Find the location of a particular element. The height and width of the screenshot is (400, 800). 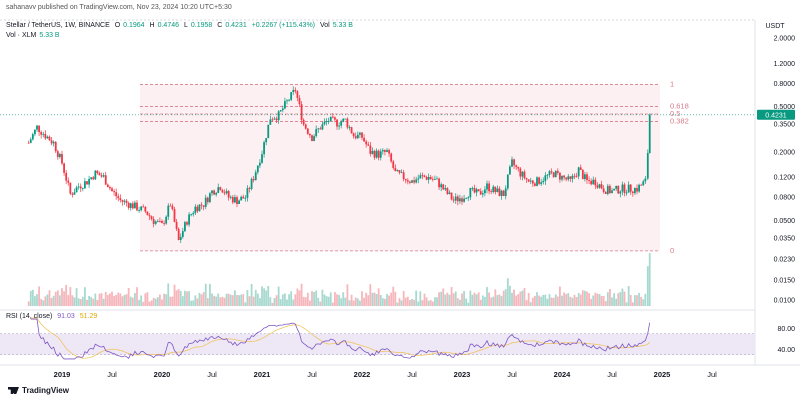

close-value: 0.4231 is located at coordinates (236, 25).